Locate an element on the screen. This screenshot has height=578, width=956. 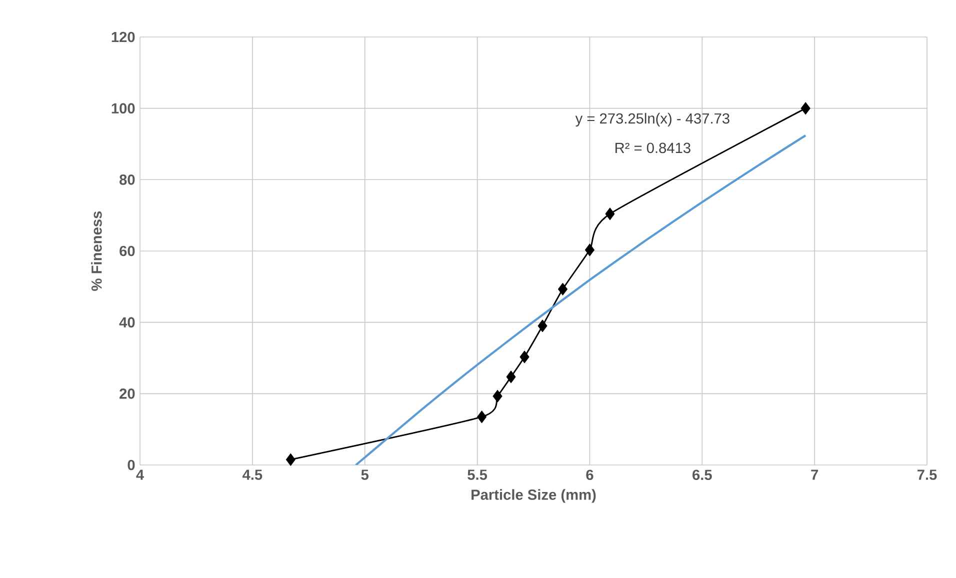
annotation: R² = 0.8413 is located at coordinates (653, 148).